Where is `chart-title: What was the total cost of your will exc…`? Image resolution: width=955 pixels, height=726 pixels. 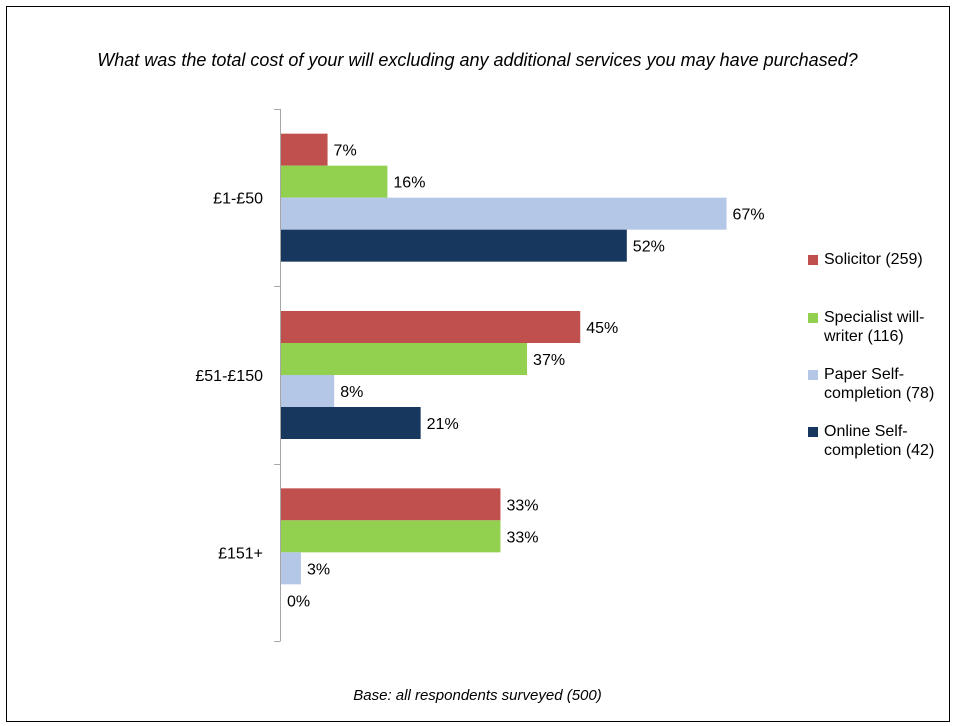
chart-title: What was the total cost of your will exc… is located at coordinates (477, 60).